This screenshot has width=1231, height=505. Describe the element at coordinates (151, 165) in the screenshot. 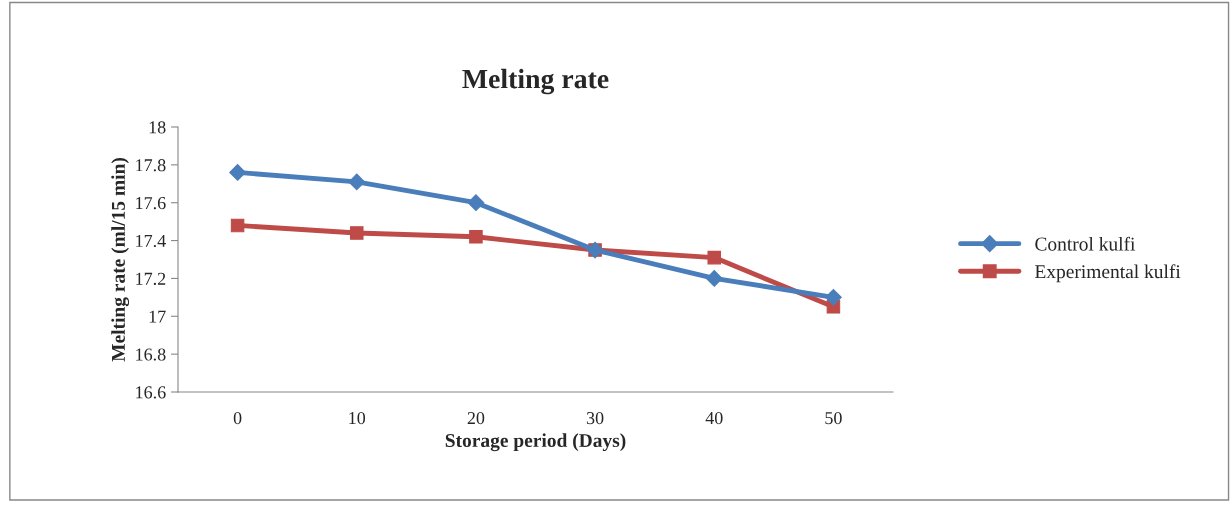

I see `y-tick-label: 17.8` at that location.